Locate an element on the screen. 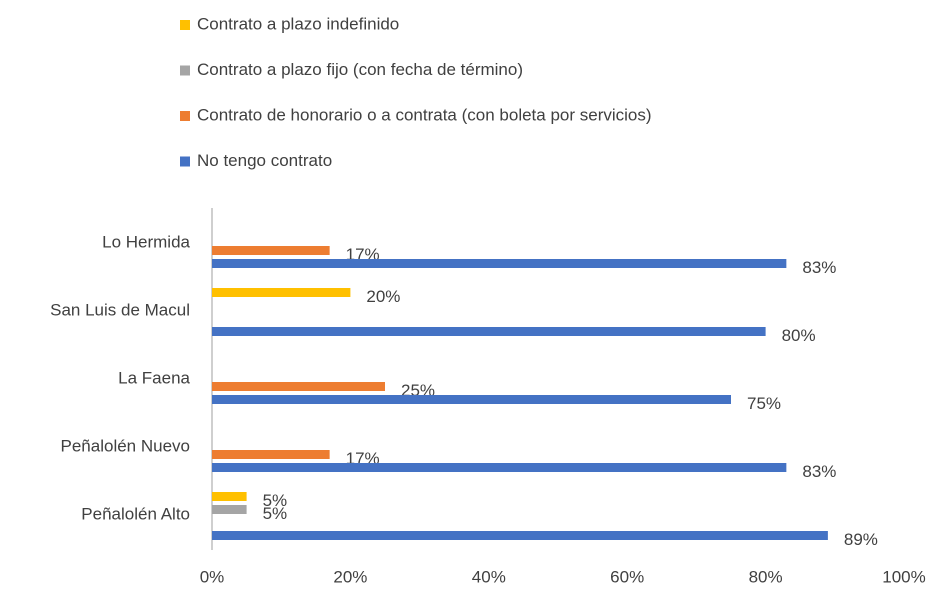 The height and width of the screenshot is (590, 932). y-tick-label: Lo Hermida is located at coordinates (146, 241).